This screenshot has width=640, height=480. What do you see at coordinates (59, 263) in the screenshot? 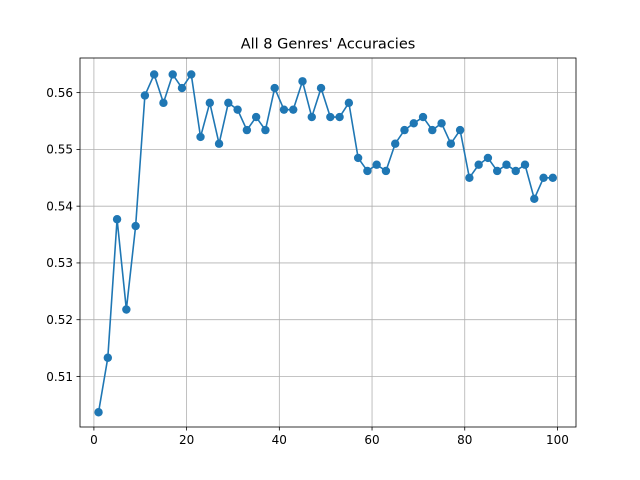
I see `y-tick-label: 0.53` at bounding box center [59, 263].